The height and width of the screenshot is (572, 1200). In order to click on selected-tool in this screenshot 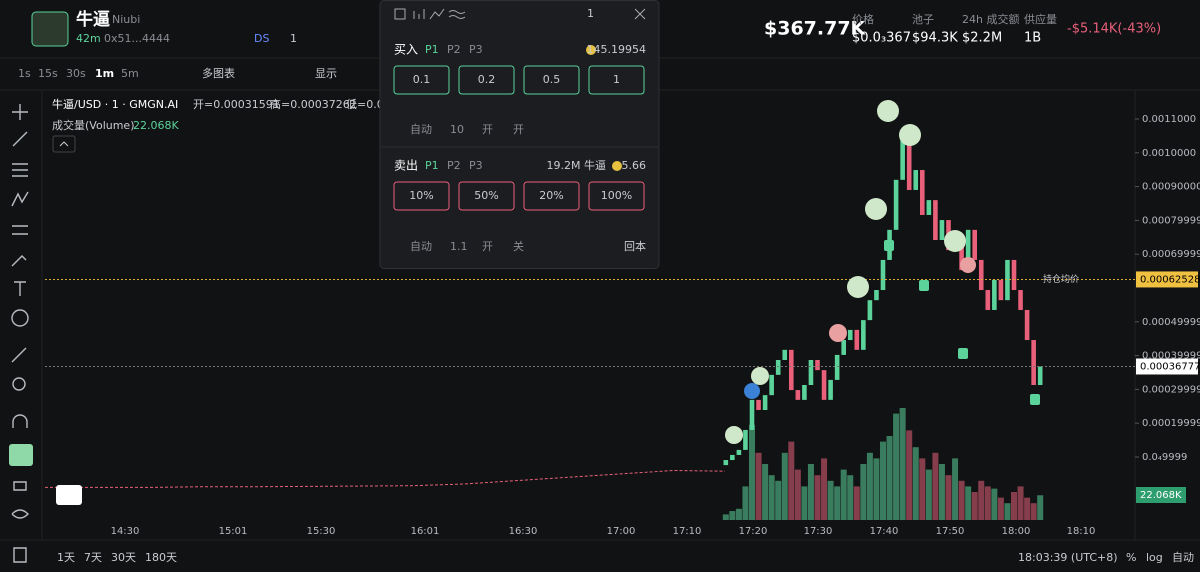, I will do `click(21, 455)`.